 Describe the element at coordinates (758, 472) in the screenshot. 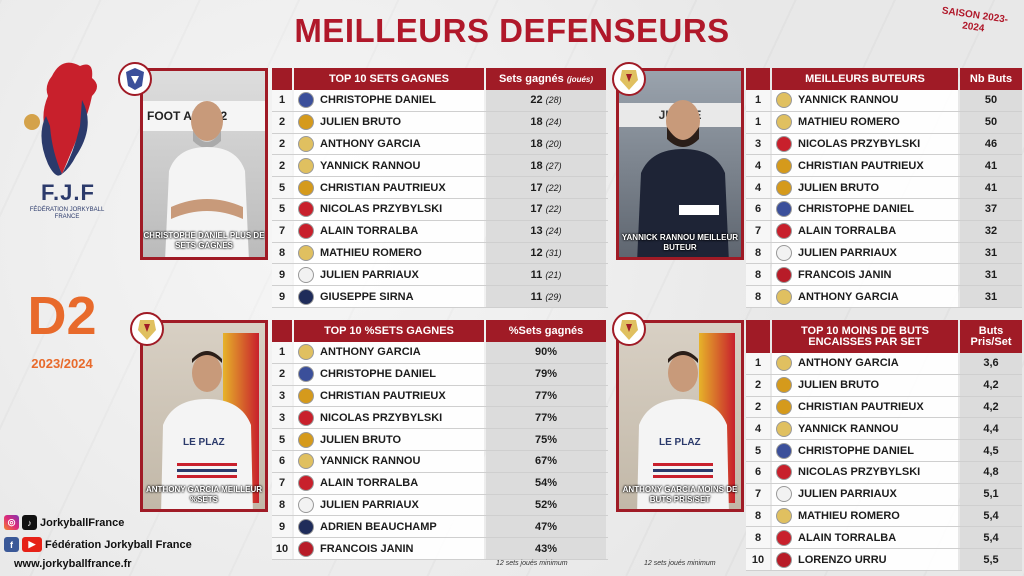

I see `row-rank: 6` at that location.